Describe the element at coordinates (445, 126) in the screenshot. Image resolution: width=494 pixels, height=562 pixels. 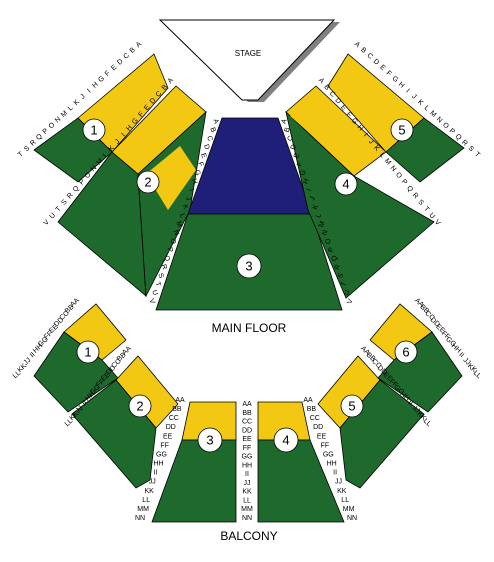
I see `main-section-5-outer-row-label: O` at that location.